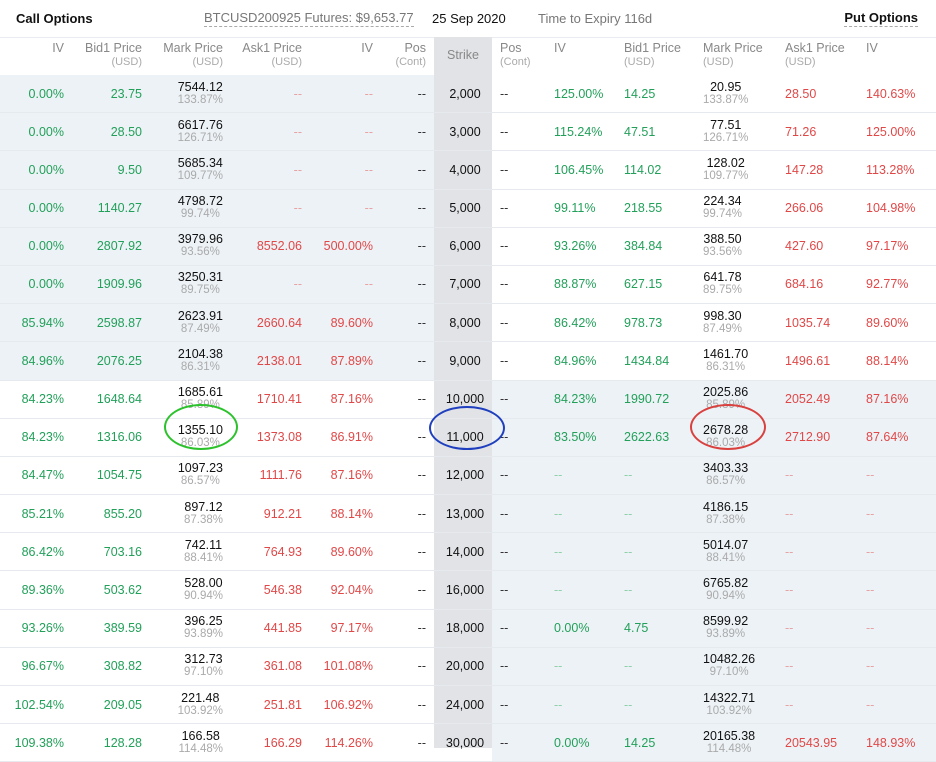 Image resolution: width=936 pixels, height=762 pixels. Describe the element at coordinates (808, 322) in the screenshot. I see `put-ask: 1035.74` at that location.